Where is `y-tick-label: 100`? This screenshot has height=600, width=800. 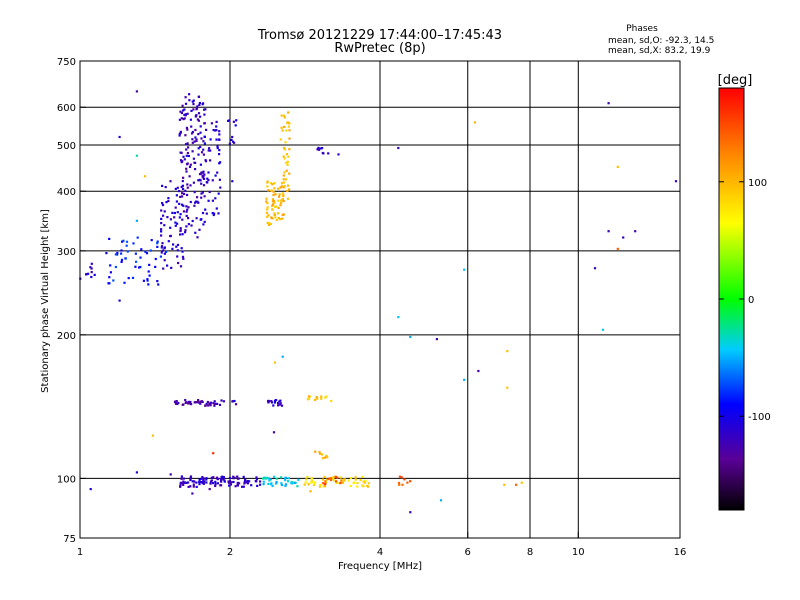
y-tick-label: 100 is located at coordinates (66, 479).